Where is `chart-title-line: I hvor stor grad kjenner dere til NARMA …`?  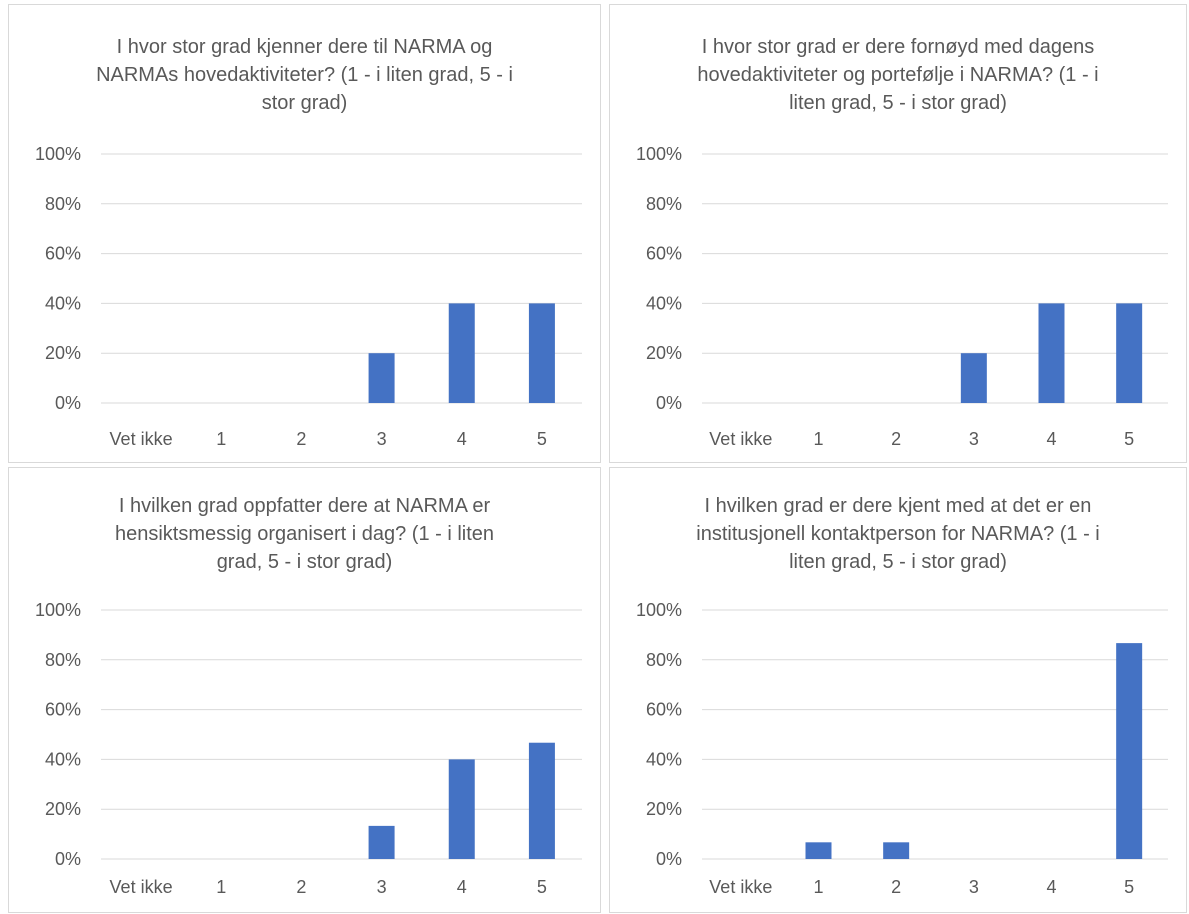
chart-title-line: I hvor stor grad kjenner dere til NARMA … is located at coordinates (304, 47).